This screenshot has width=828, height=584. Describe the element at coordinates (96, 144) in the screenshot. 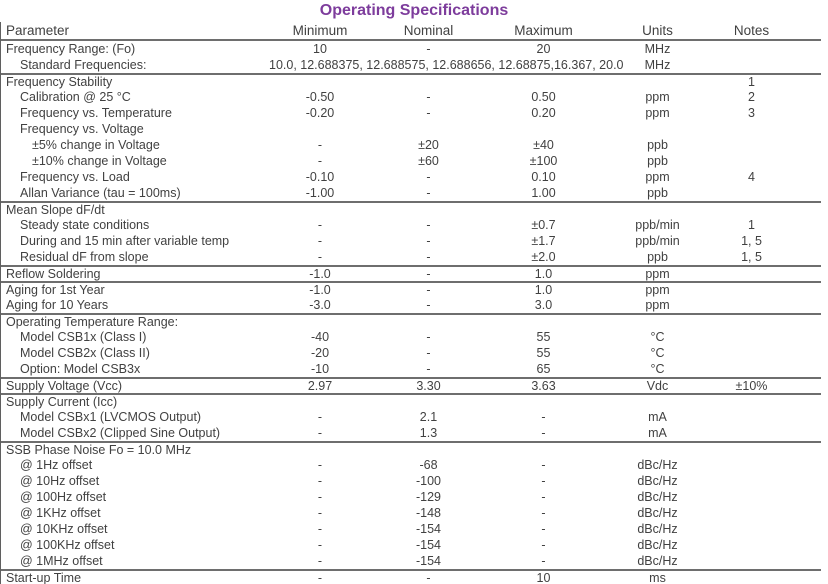

I see `parameter-cell: ±5% change in Voltage` at that location.